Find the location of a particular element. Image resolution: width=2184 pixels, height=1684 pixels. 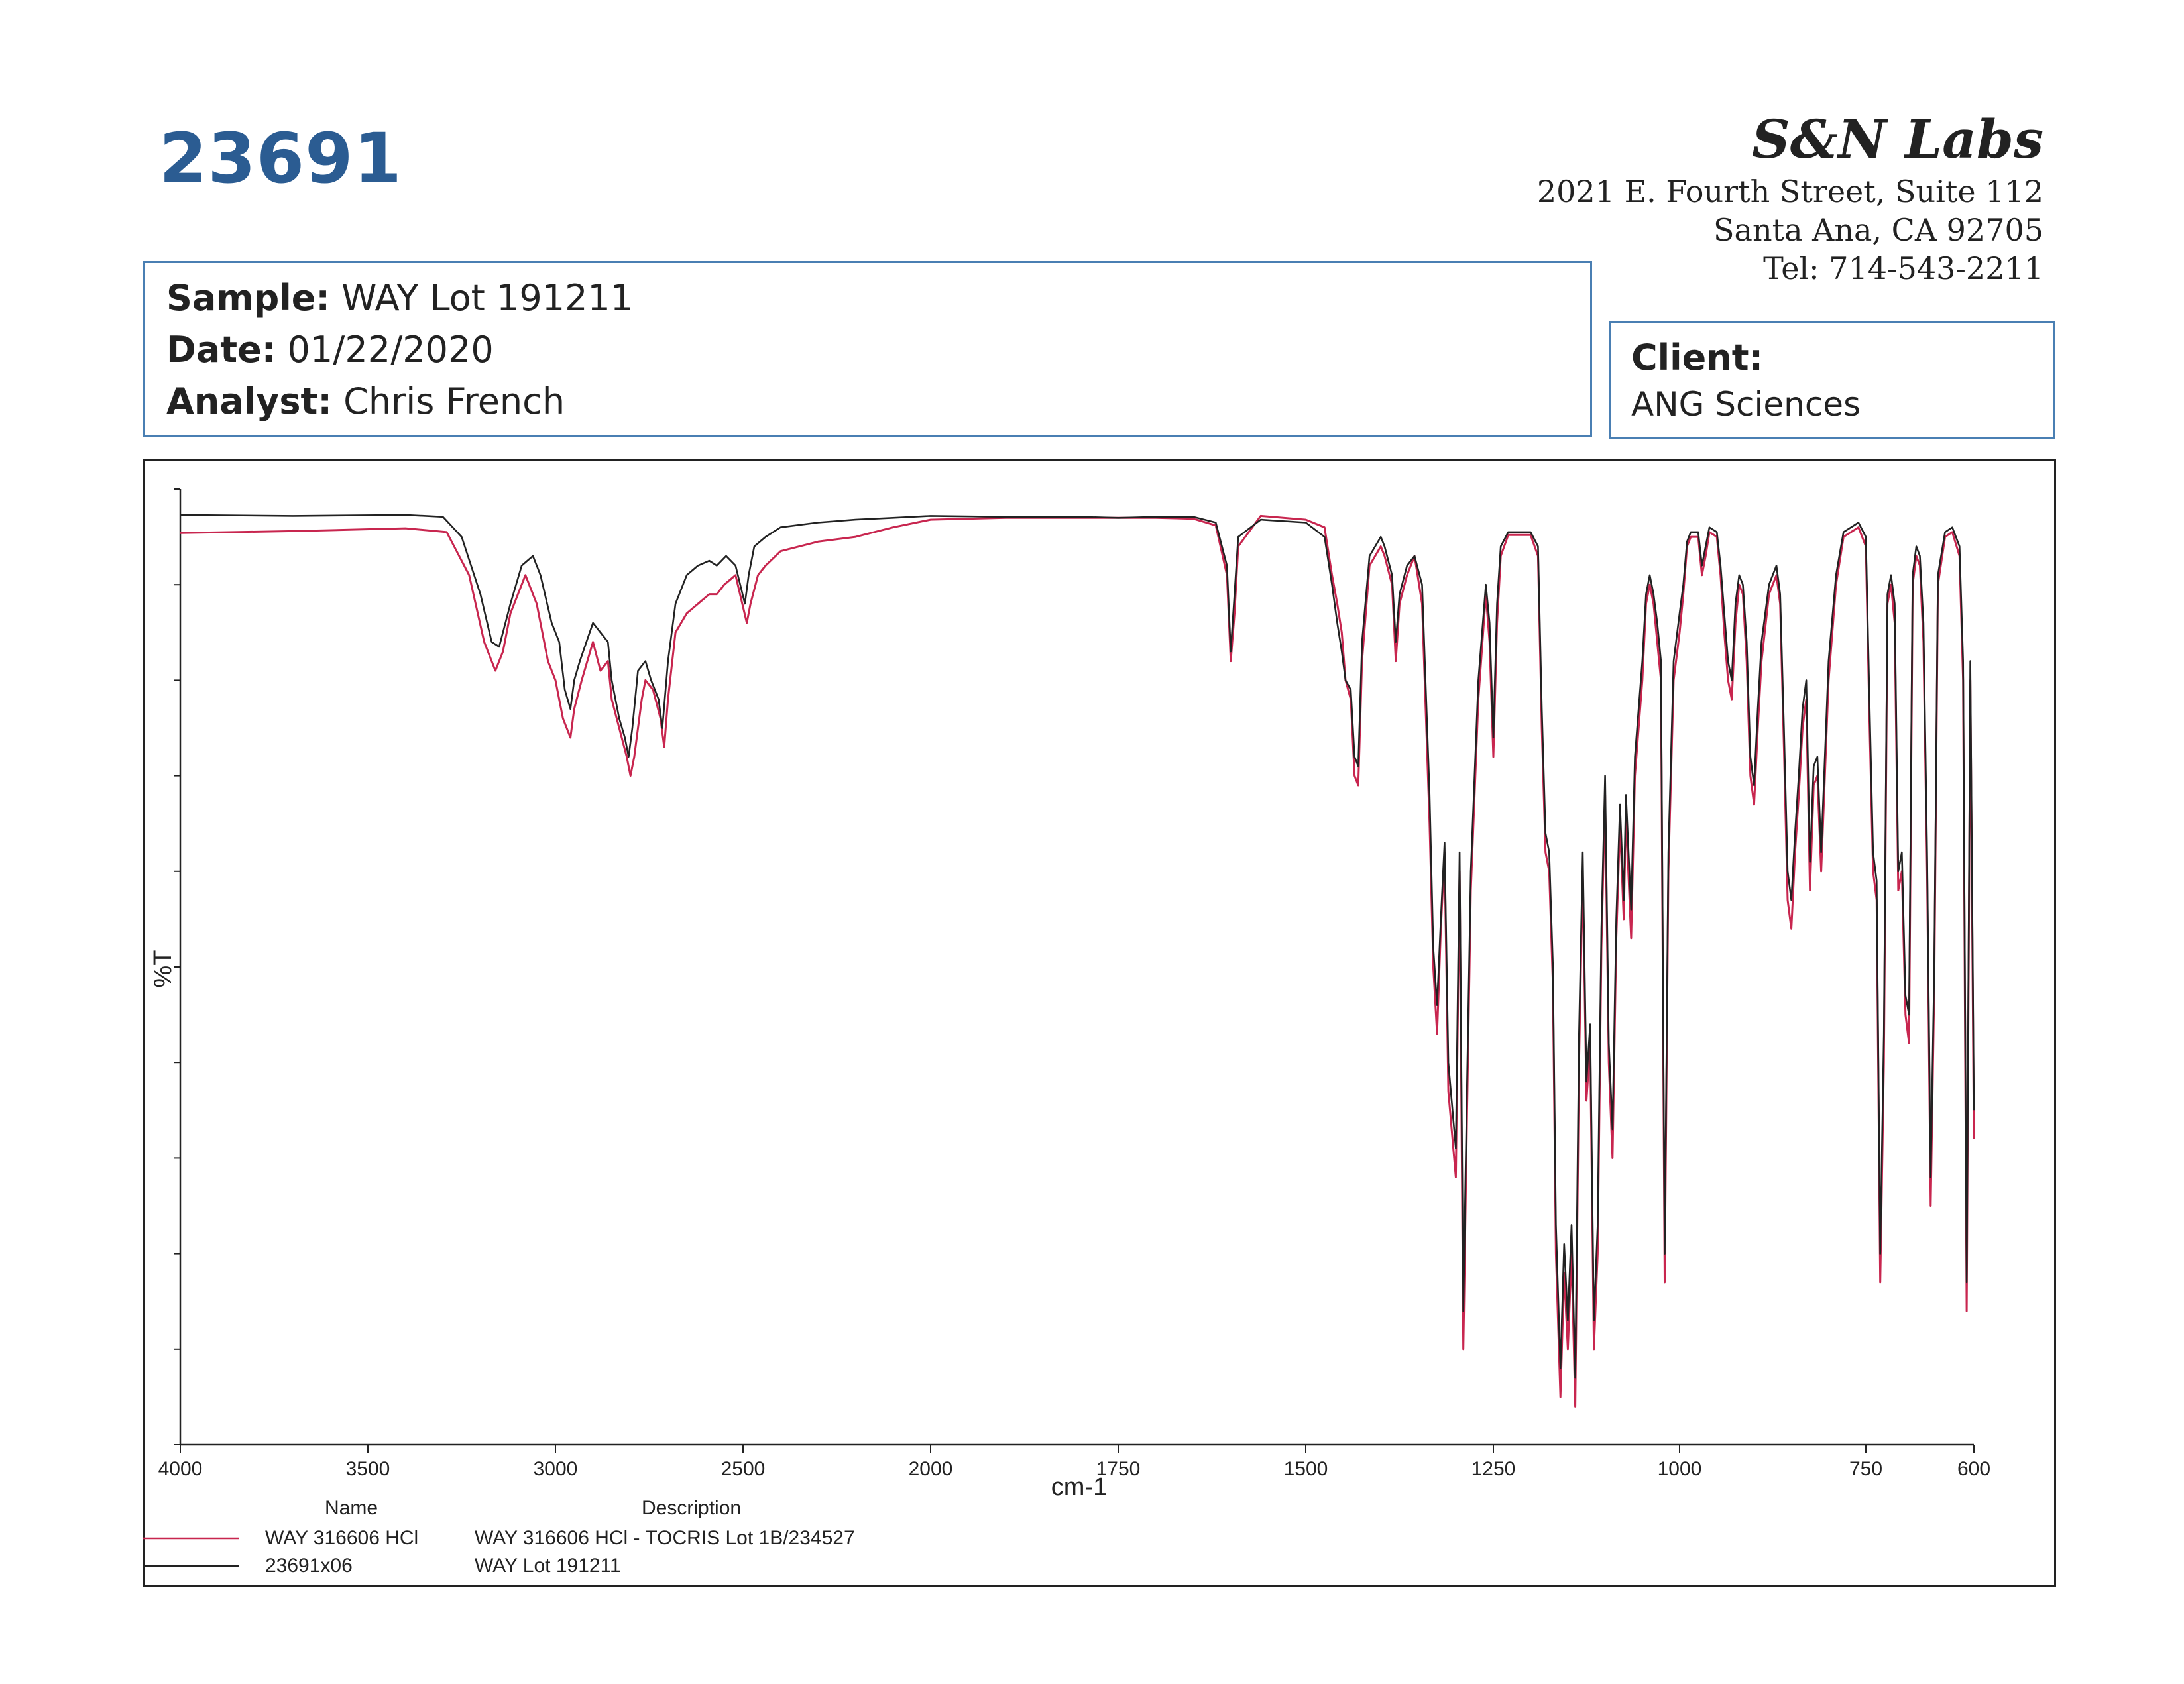

client-value: ANG Sciences is located at coordinates (1746, 404).